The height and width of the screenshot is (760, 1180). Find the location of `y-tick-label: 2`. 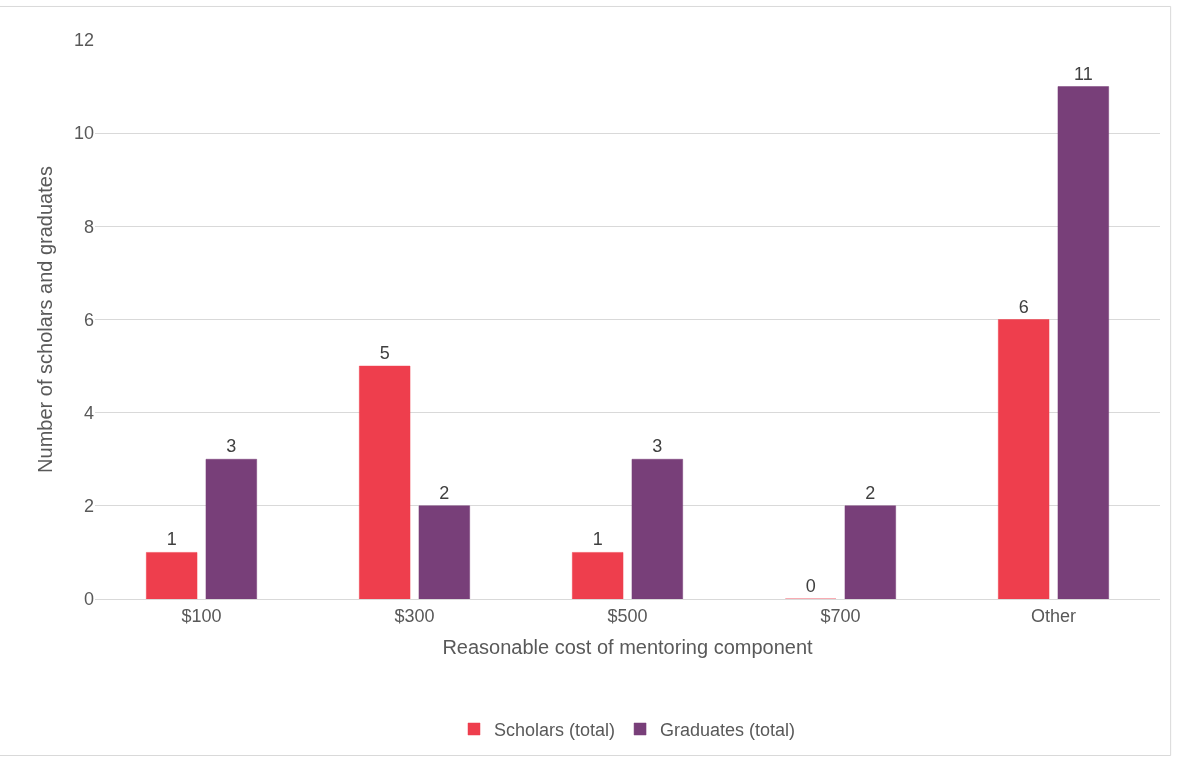

y-tick-label: 2 is located at coordinates (88, 506).